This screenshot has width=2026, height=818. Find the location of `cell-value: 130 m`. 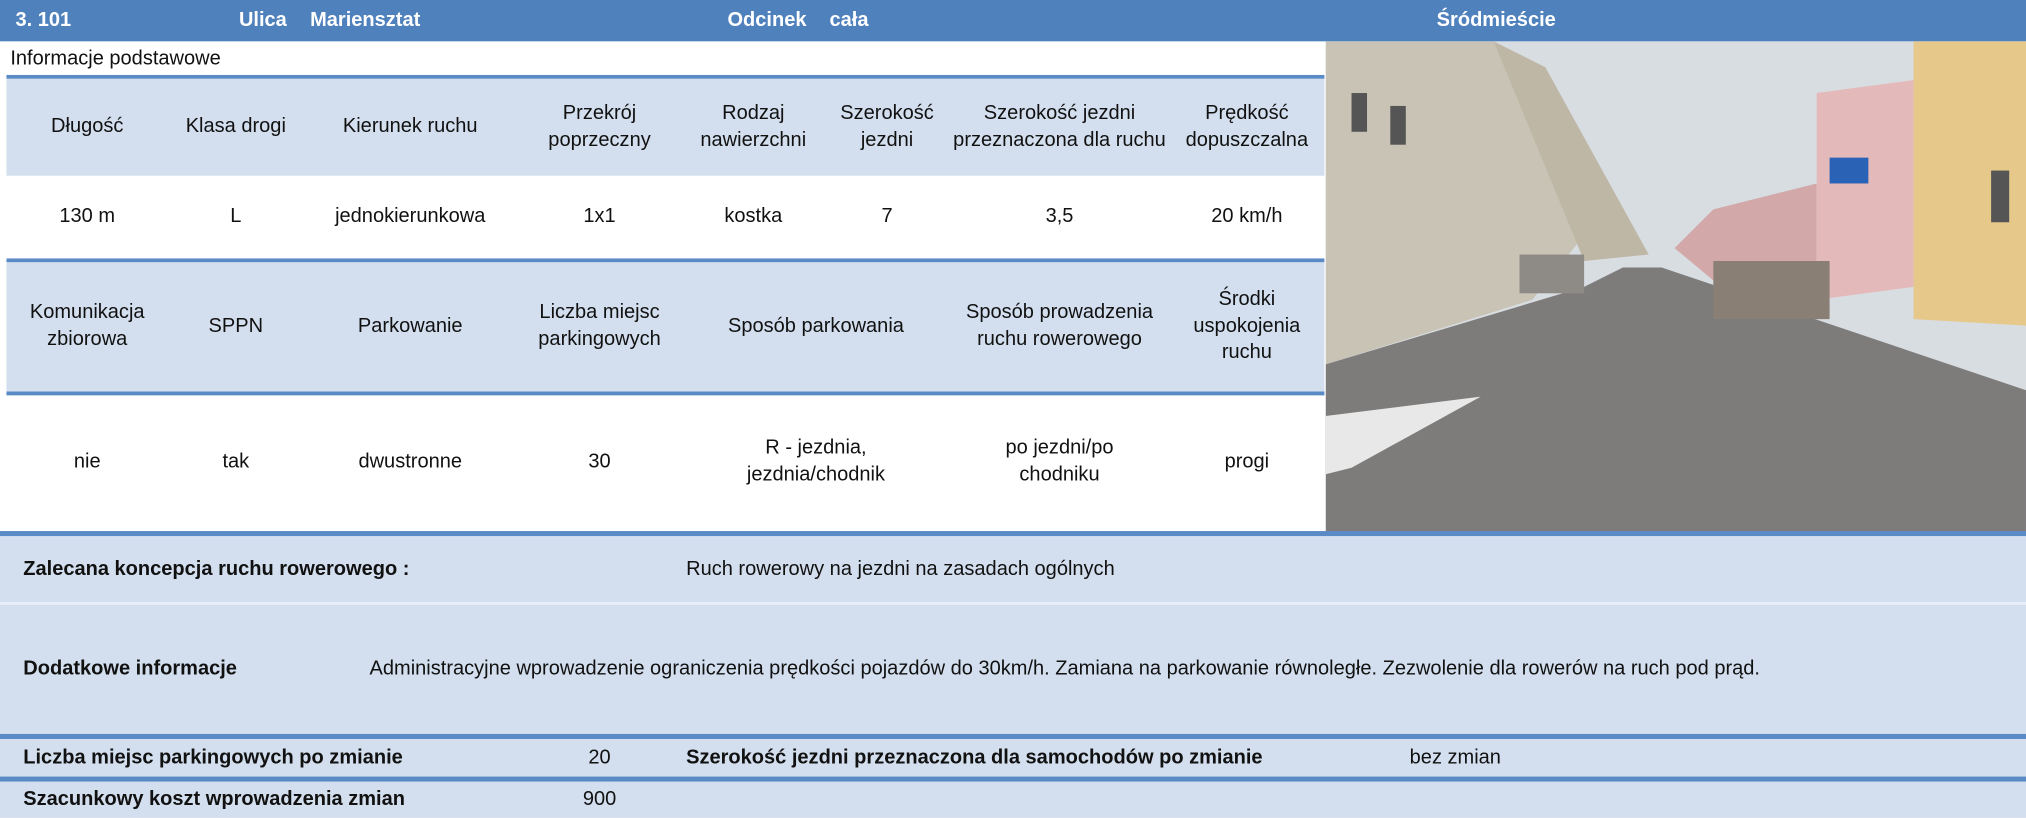

cell-value: 130 m is located at coordinates (87, 215).